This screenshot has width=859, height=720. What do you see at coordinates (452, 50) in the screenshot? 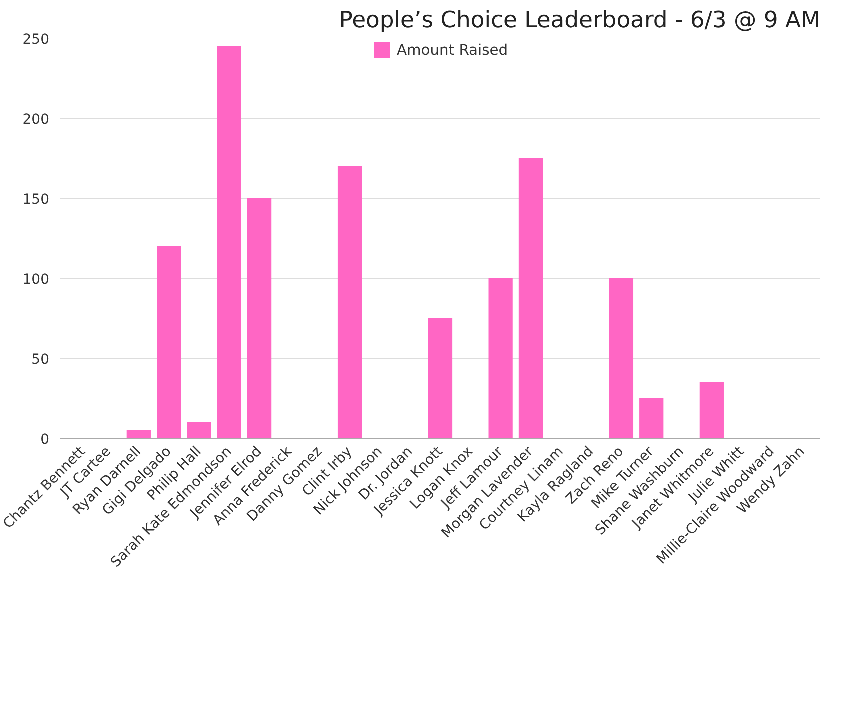
I see `legend-label: Amount Raised` at bounding box center [452, 50].